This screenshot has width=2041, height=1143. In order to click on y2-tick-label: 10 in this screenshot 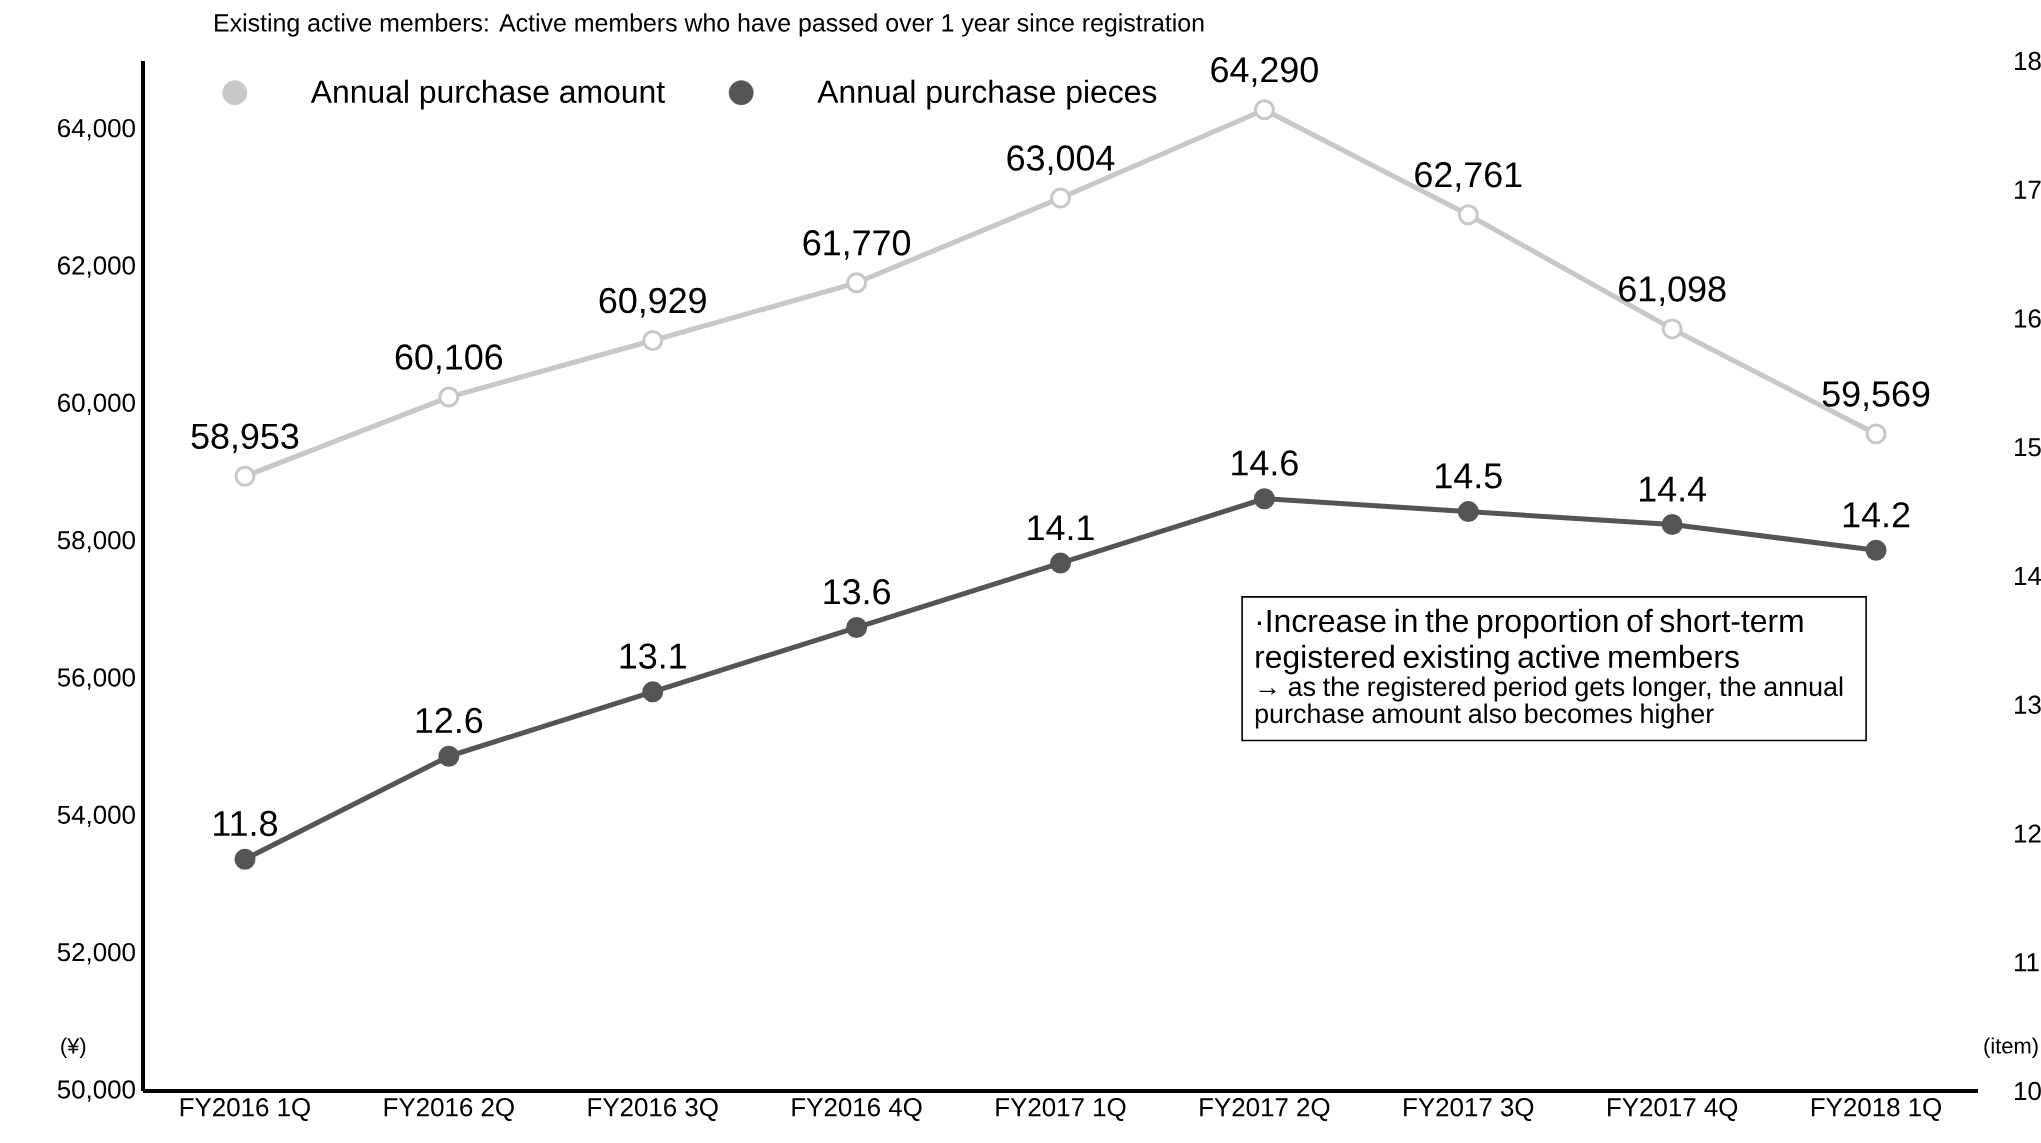, I will do `click(2028, 1091)`.